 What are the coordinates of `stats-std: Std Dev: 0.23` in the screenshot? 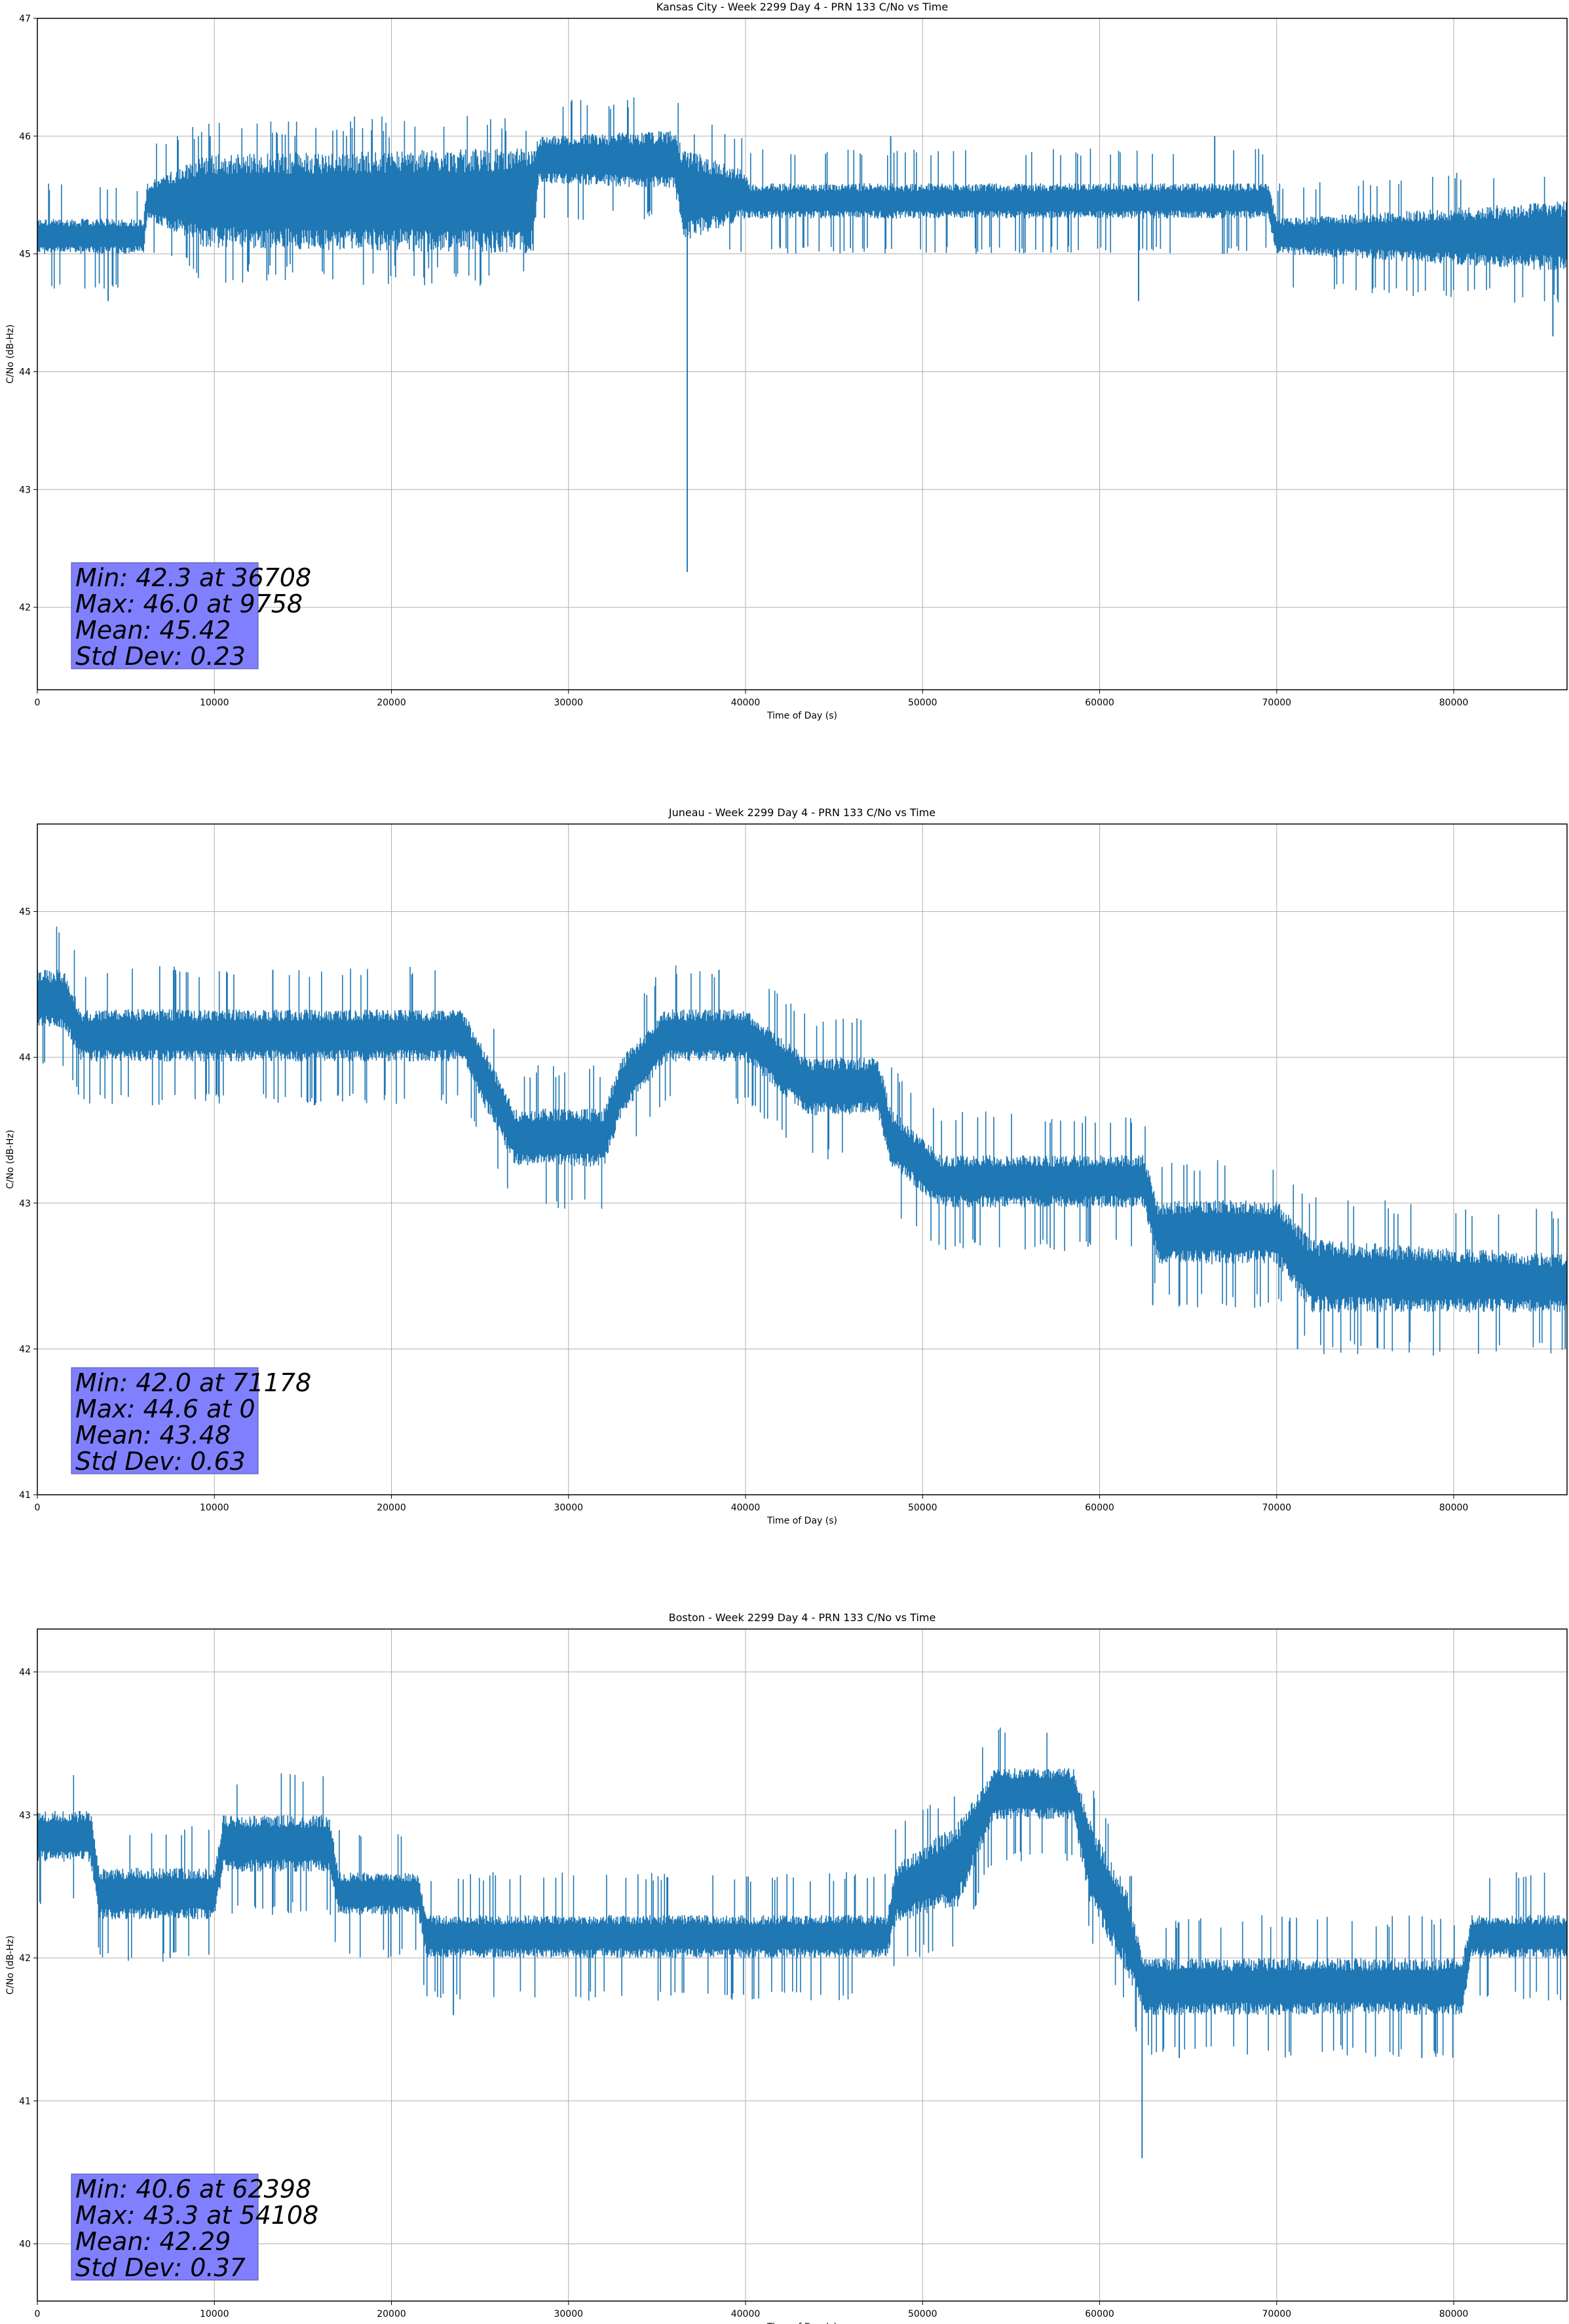 It's located at (160, 656).